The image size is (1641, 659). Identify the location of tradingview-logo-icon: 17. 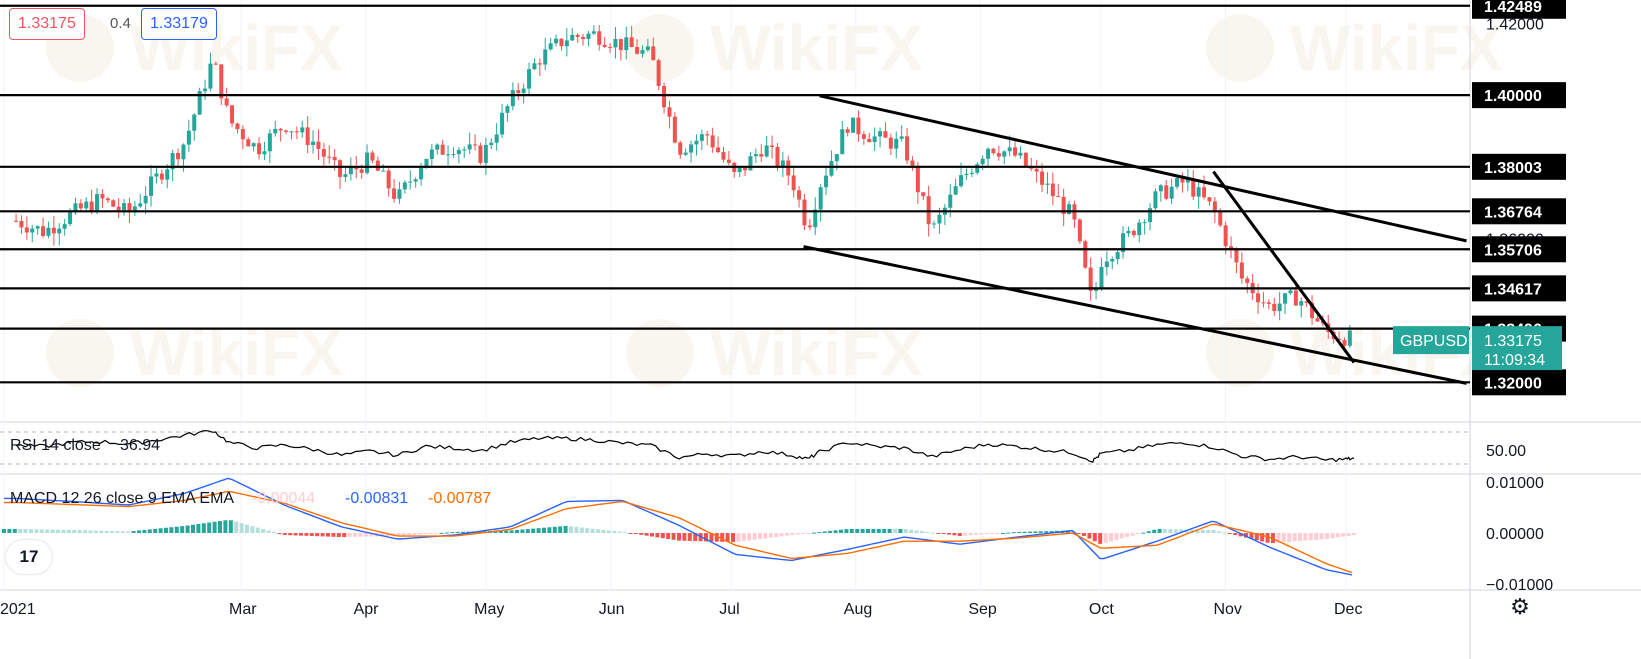
(29, 557).